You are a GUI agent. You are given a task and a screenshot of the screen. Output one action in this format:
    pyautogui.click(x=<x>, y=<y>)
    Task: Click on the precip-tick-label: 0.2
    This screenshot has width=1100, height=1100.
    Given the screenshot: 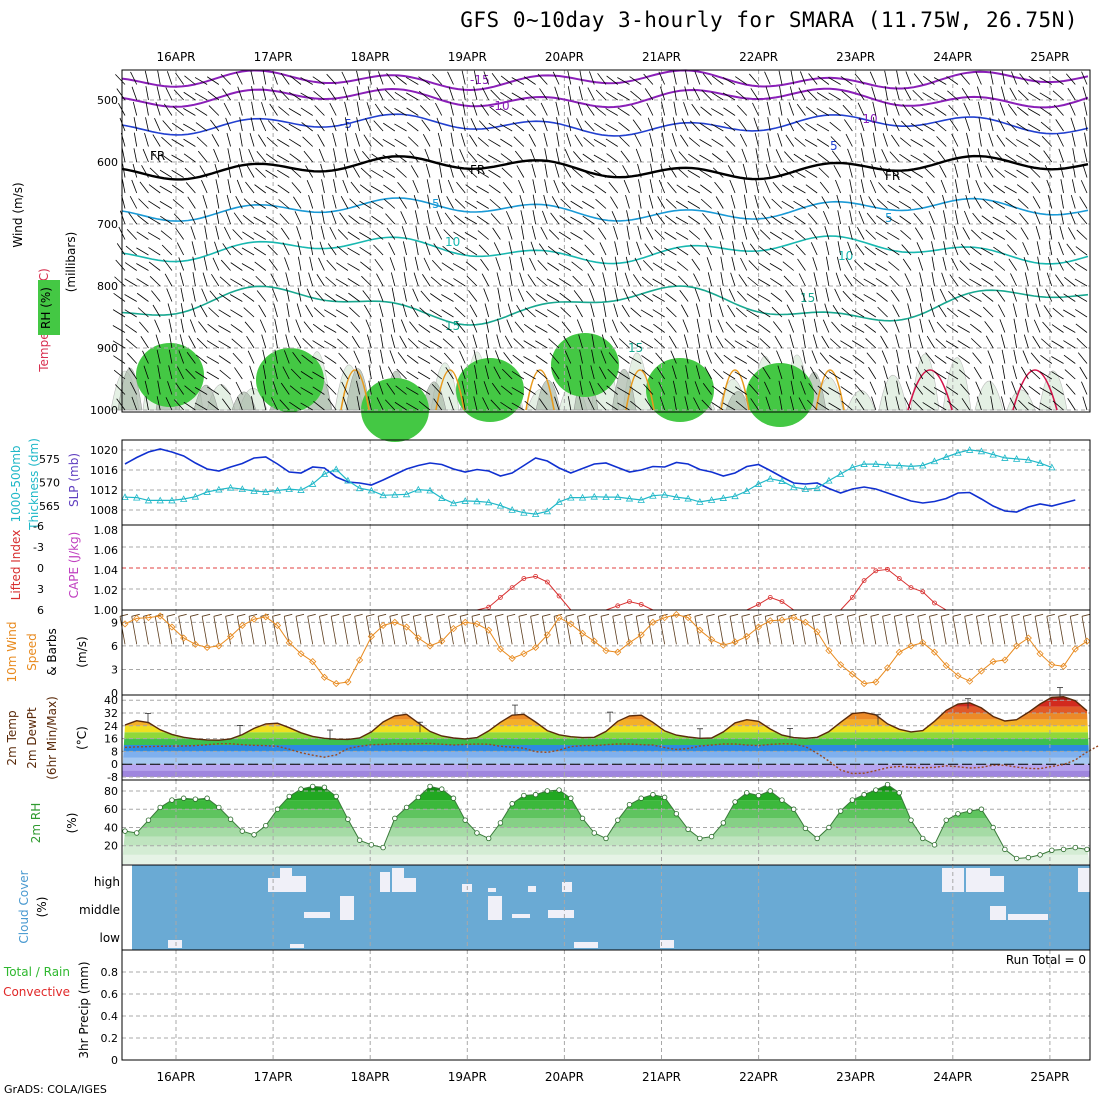 What is the action you would take?
    pyautogui.click(x=110, y=1038)
    